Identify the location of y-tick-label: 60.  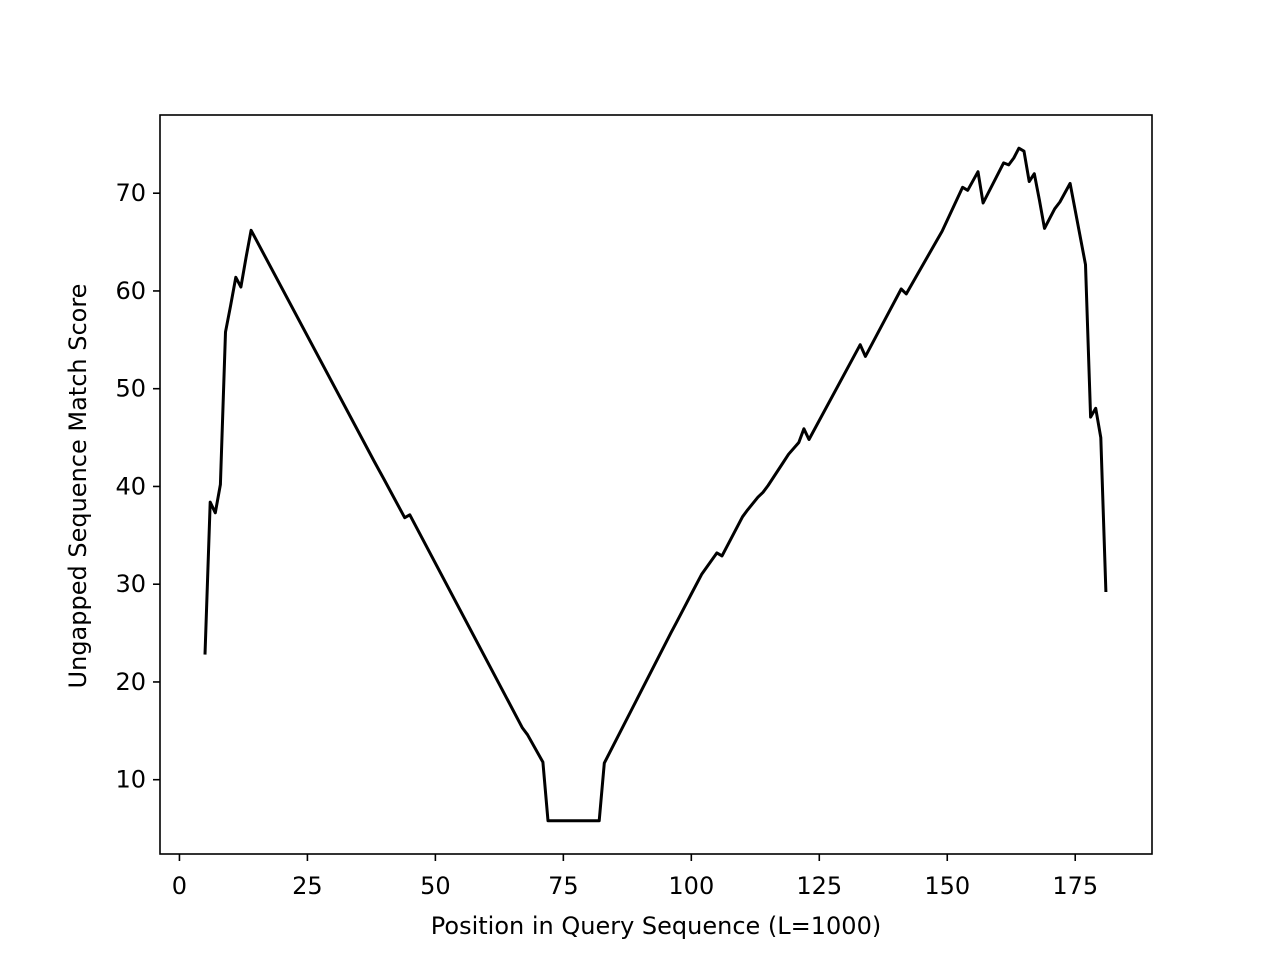
(130, 291).